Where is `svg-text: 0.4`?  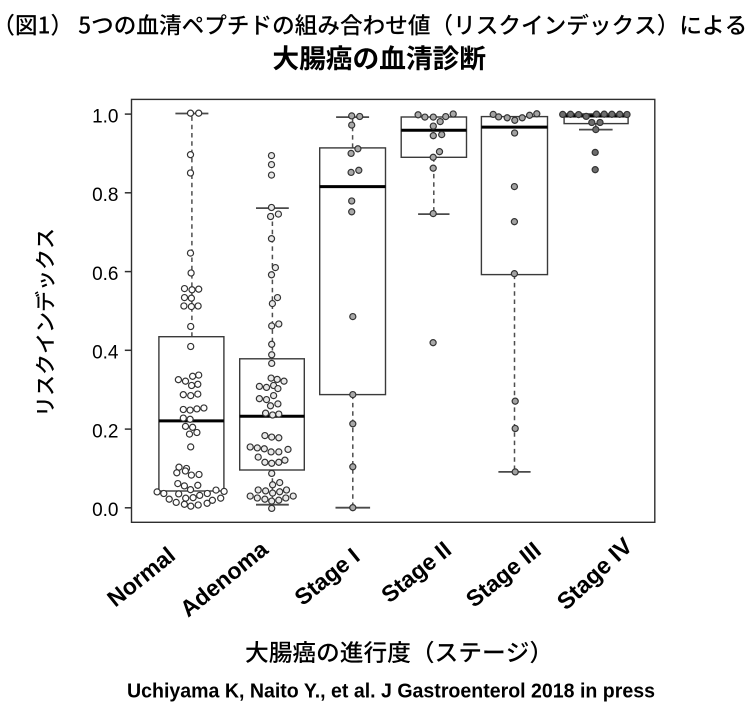 svg-text: 0.4 is located at coordinates (105, 353).